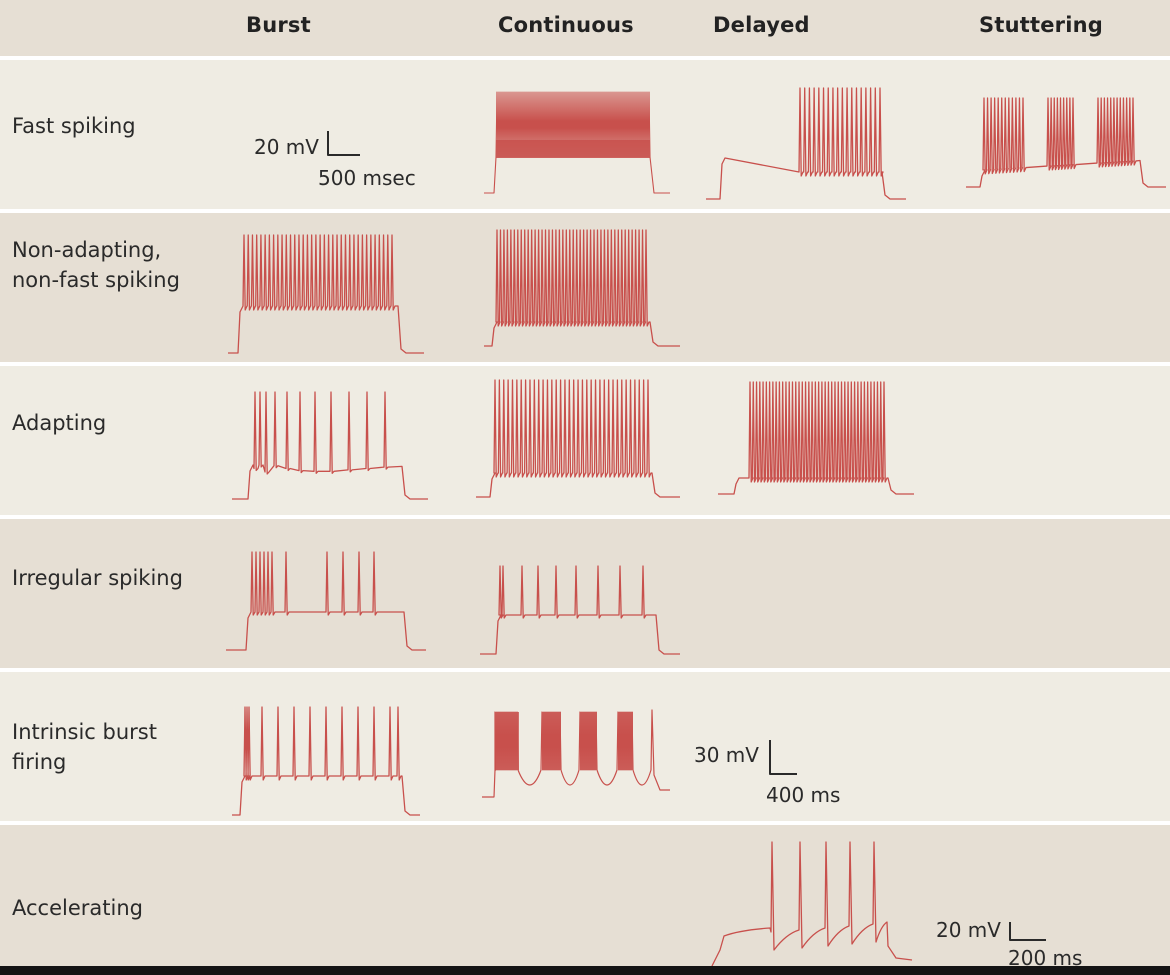 The width and height of the screenshot is (1170, 975). I want to click on scale-bar-3-voltage: 20 mV, so click(968, 930).